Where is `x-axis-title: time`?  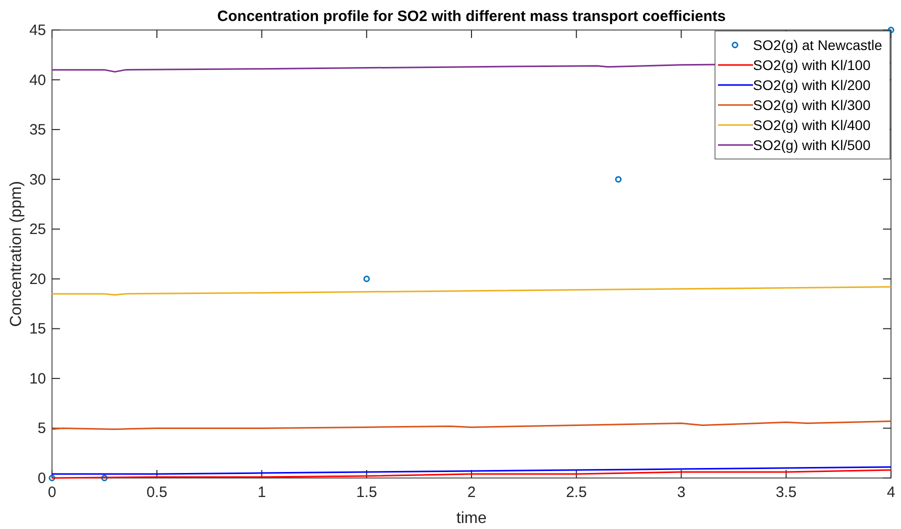
x-axis-title: time is located at coordinates (471, 518).